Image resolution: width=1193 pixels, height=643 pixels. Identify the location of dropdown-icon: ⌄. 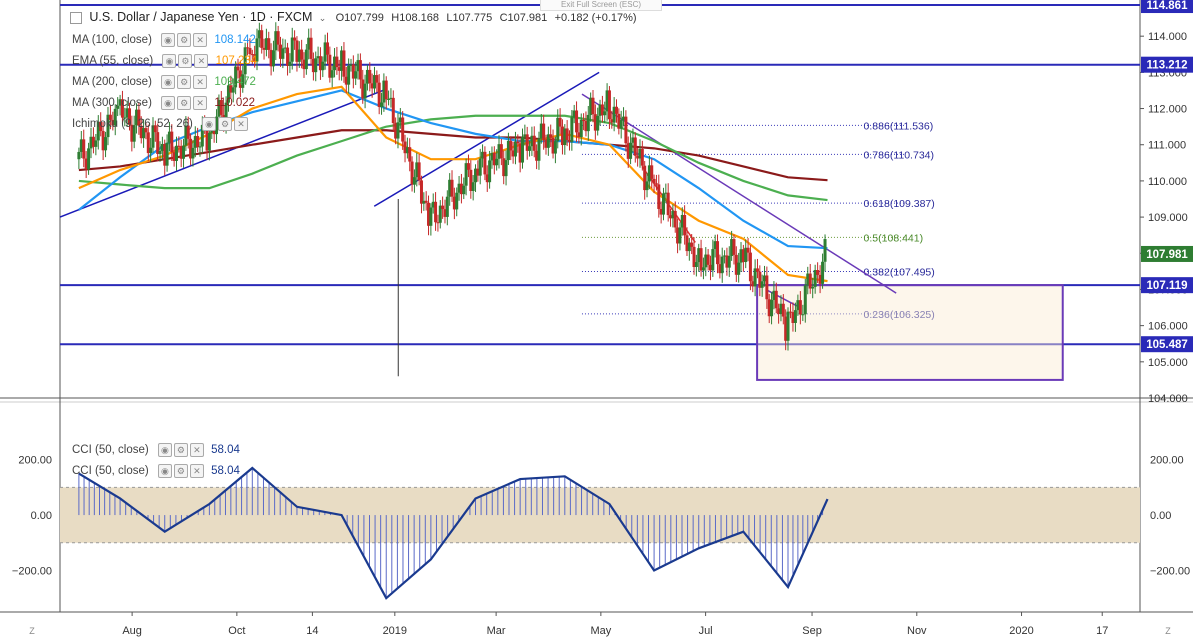
(322, 18).